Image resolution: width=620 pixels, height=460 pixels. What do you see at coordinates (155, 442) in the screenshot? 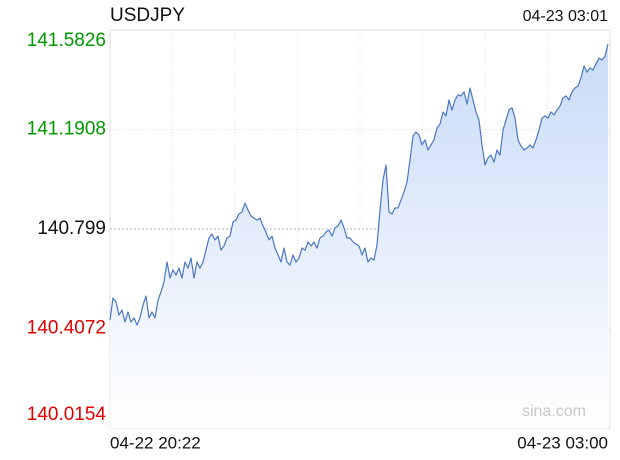
I see `x-axis-label: 04-22 20:22` at bounding box center [155, 442].